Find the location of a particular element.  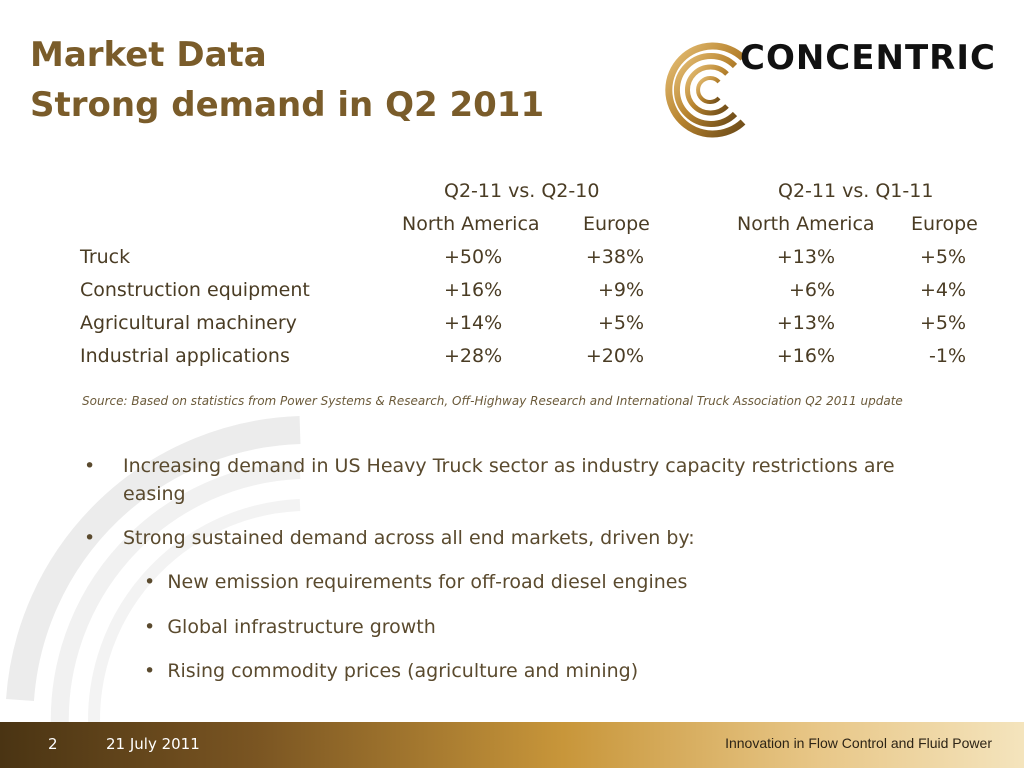

cell-eu-qoq: -1% is located at coordinates (947, 356).